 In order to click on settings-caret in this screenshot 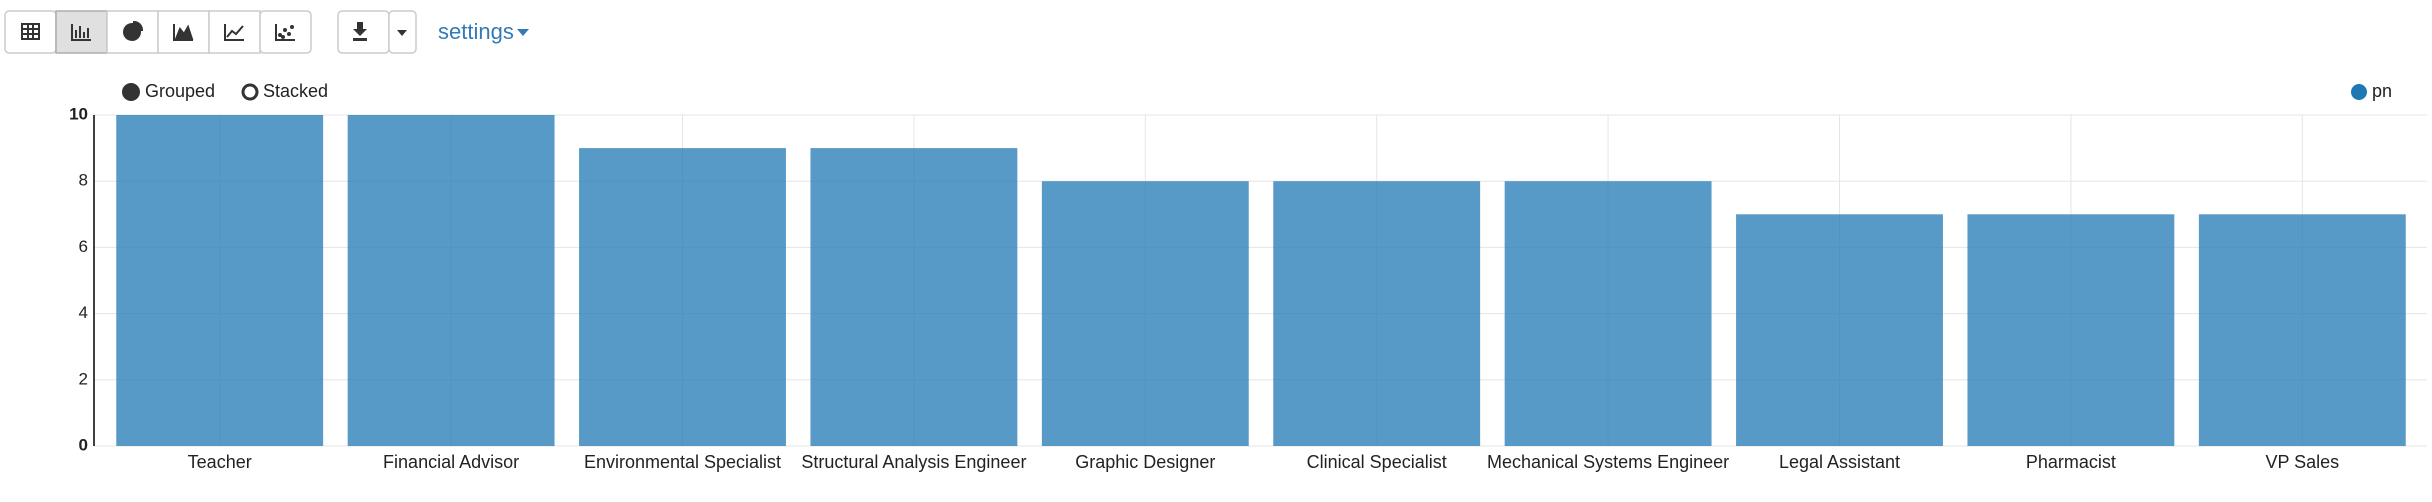, I will do `click(523, 32)`.